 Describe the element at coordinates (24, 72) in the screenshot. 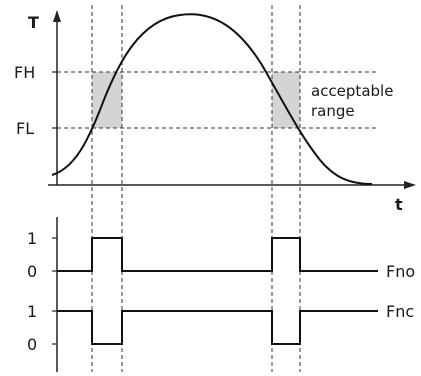

I see `fh-label: FH` at that location.